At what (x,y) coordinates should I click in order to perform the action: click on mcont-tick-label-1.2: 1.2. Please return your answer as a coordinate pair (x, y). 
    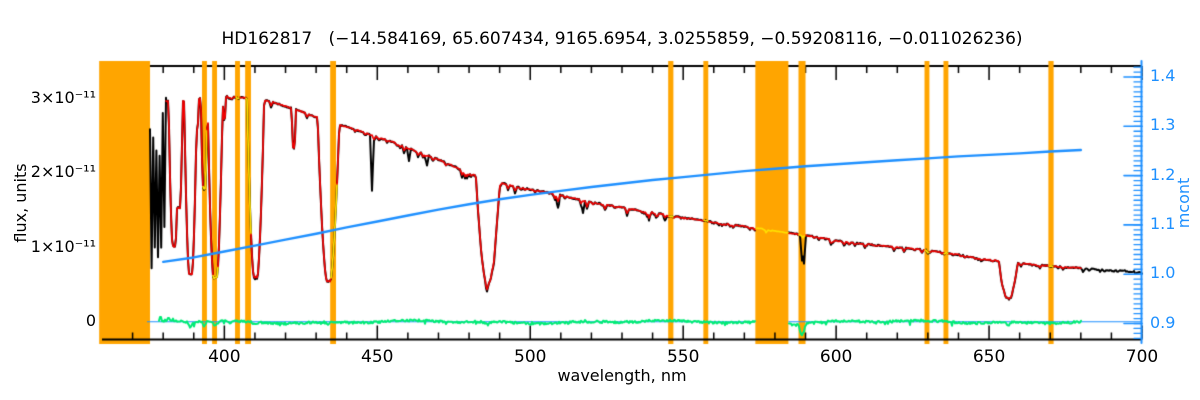
    Looking at the image, I should click on (1163, 174).